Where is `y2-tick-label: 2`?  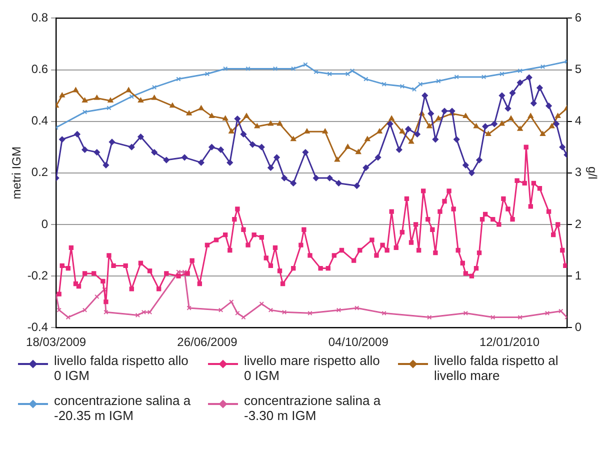 y2-tick-label: 2 is located at coordinates (578, 223).